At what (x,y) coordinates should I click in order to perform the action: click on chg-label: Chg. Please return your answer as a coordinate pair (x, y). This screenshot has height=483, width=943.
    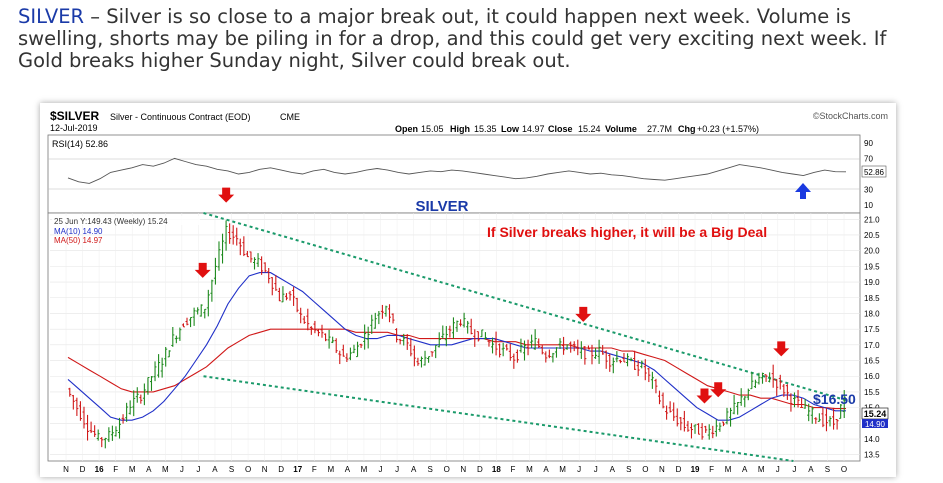
    Looking at the image, I should click on (687, 129).